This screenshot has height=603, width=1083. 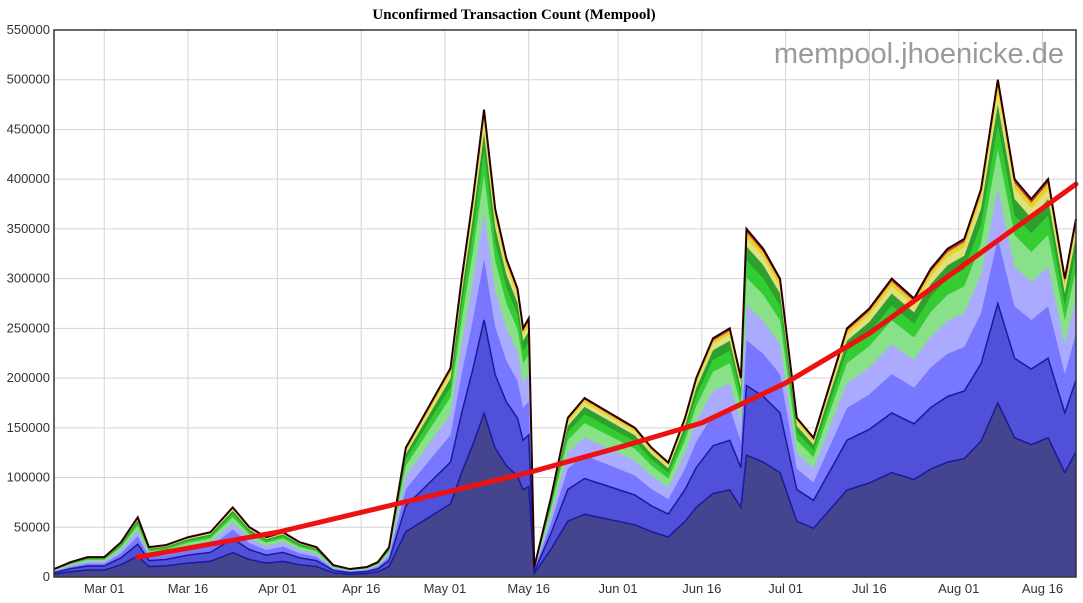 What do you see at coordinates (46, 576) in the screenshot?
I see `y-tick-label: 0` at bounding box center [46, 576].